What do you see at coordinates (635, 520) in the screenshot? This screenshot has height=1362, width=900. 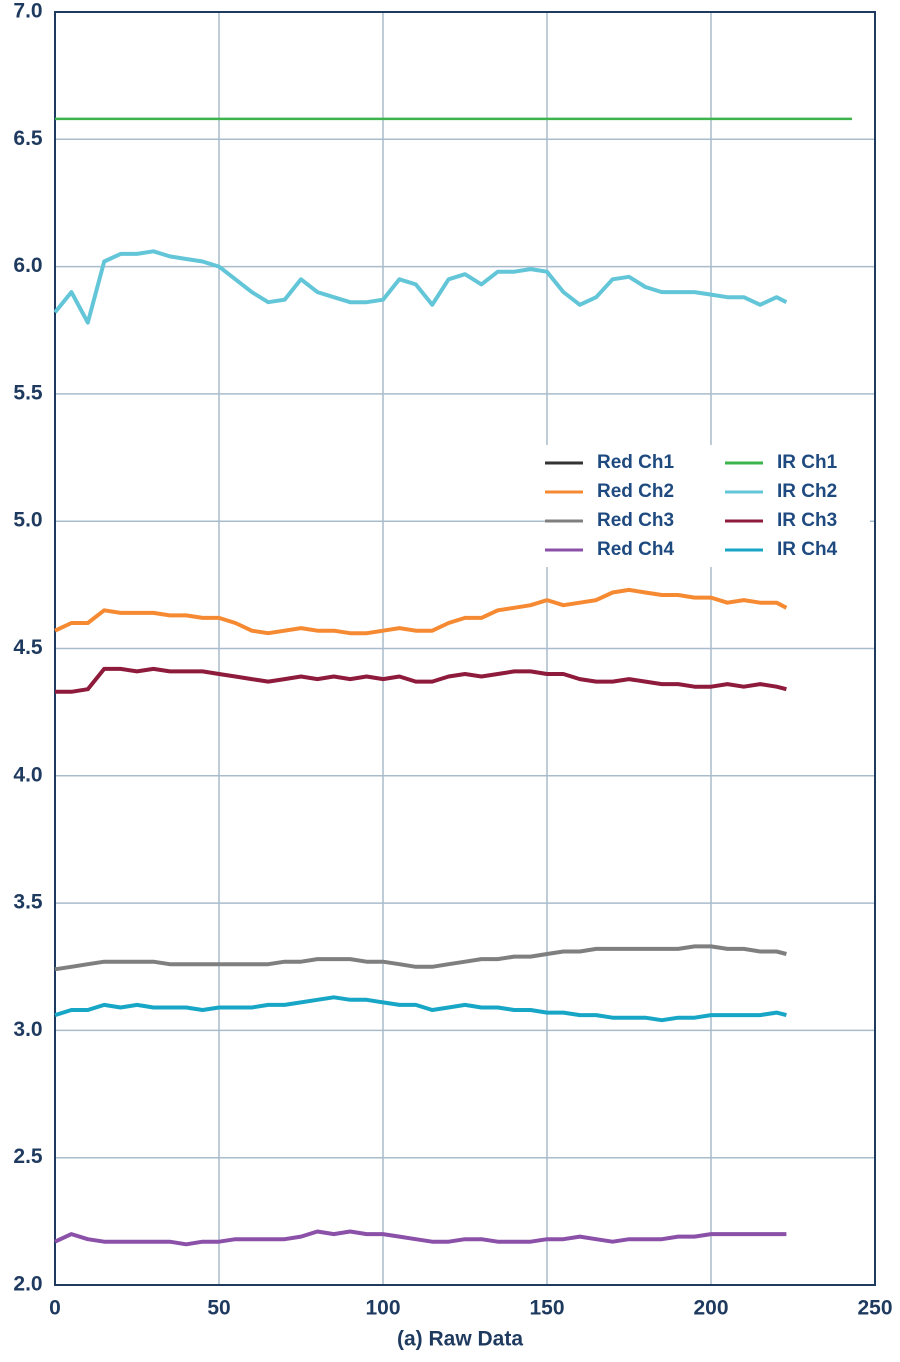 I see `legend-label: Red Ch3` at bounding box center [635, 520].